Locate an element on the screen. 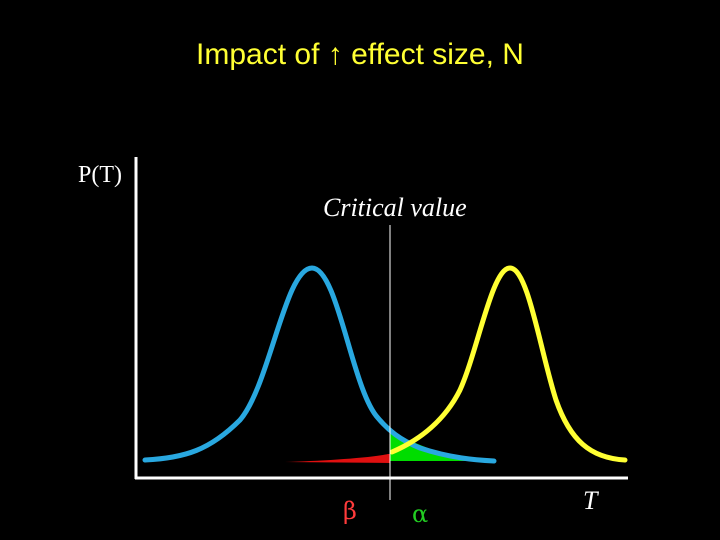  y-axis-label: P(T) is located at coordinates (100, 175).